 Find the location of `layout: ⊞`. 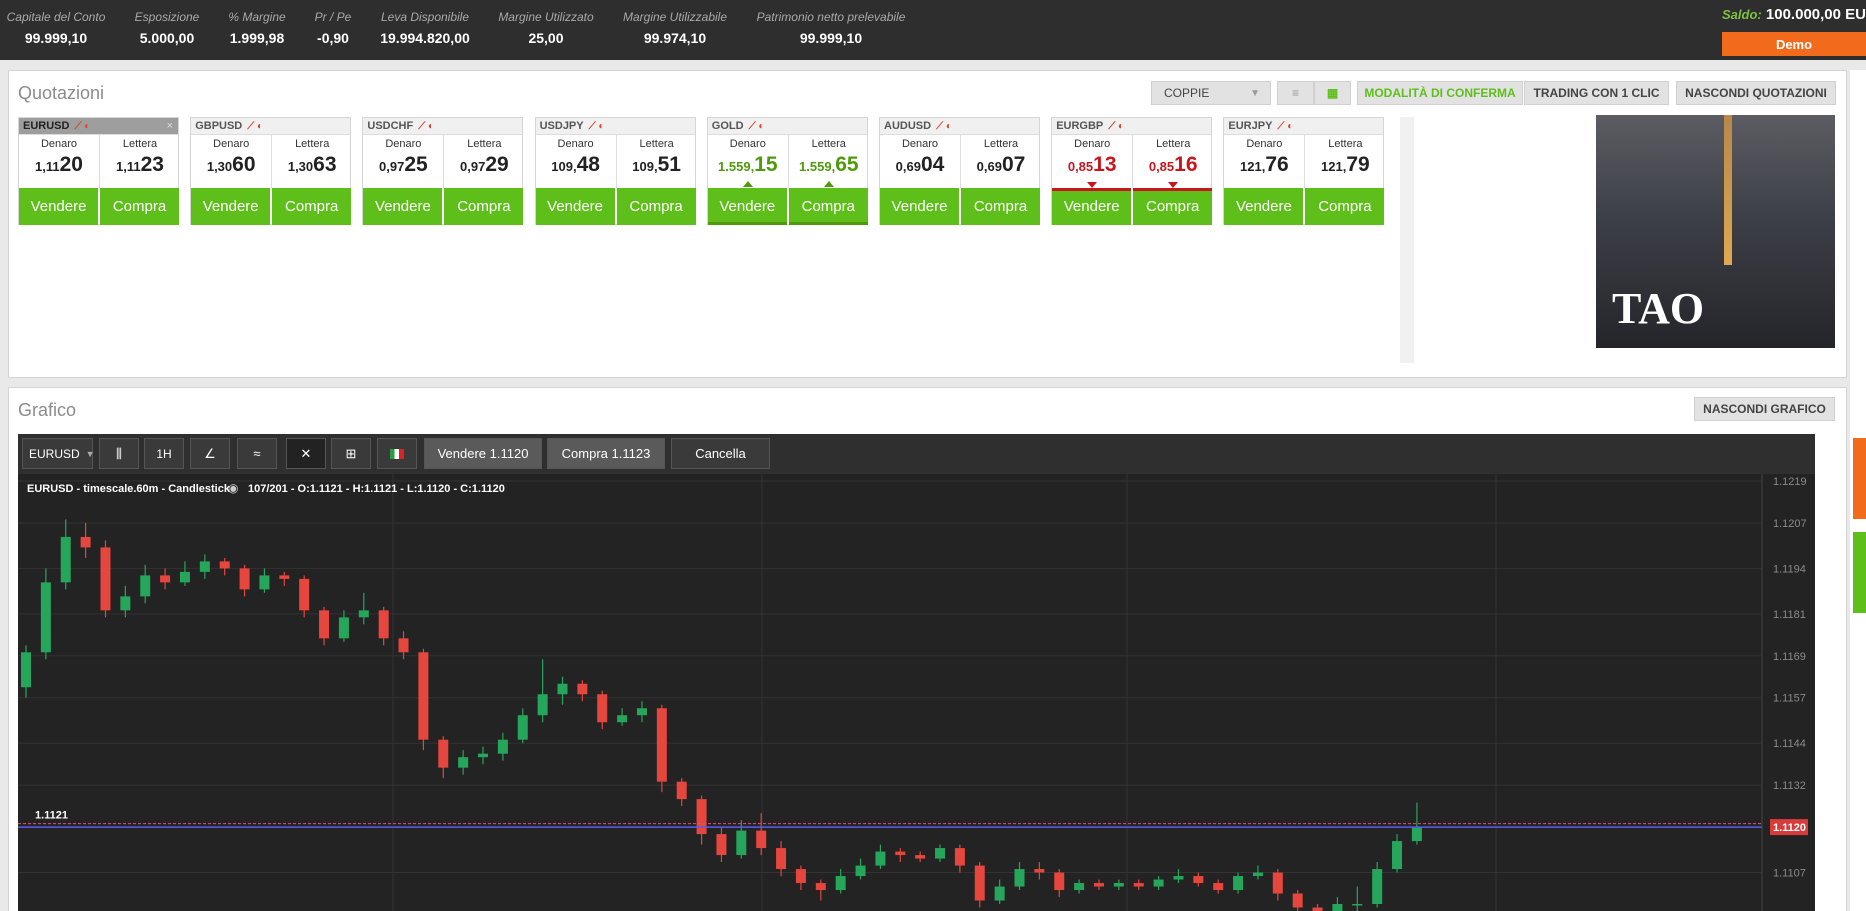

layout: ⊞ is located at coordinates (351, 453).